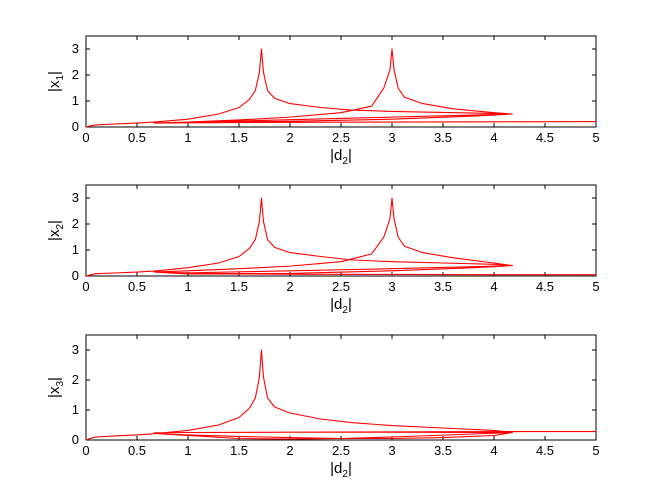 The height and width of the screenshot is (495, 659). I want to click on y-axis-label: |x3|, so click(56, 387).